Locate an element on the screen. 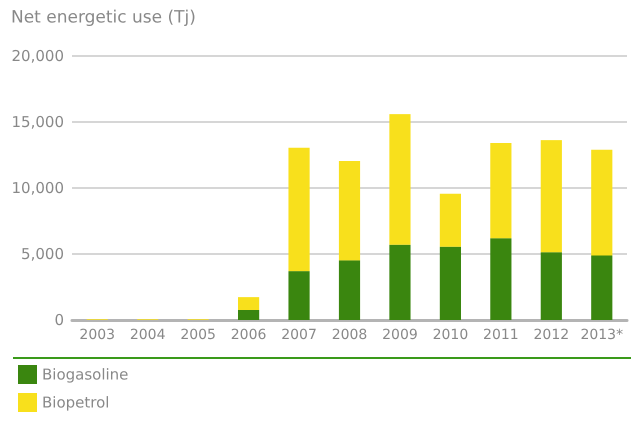 This screenshot has height=425, width=631. x-tick-label: 2005 is located at coordinates (198, 335).